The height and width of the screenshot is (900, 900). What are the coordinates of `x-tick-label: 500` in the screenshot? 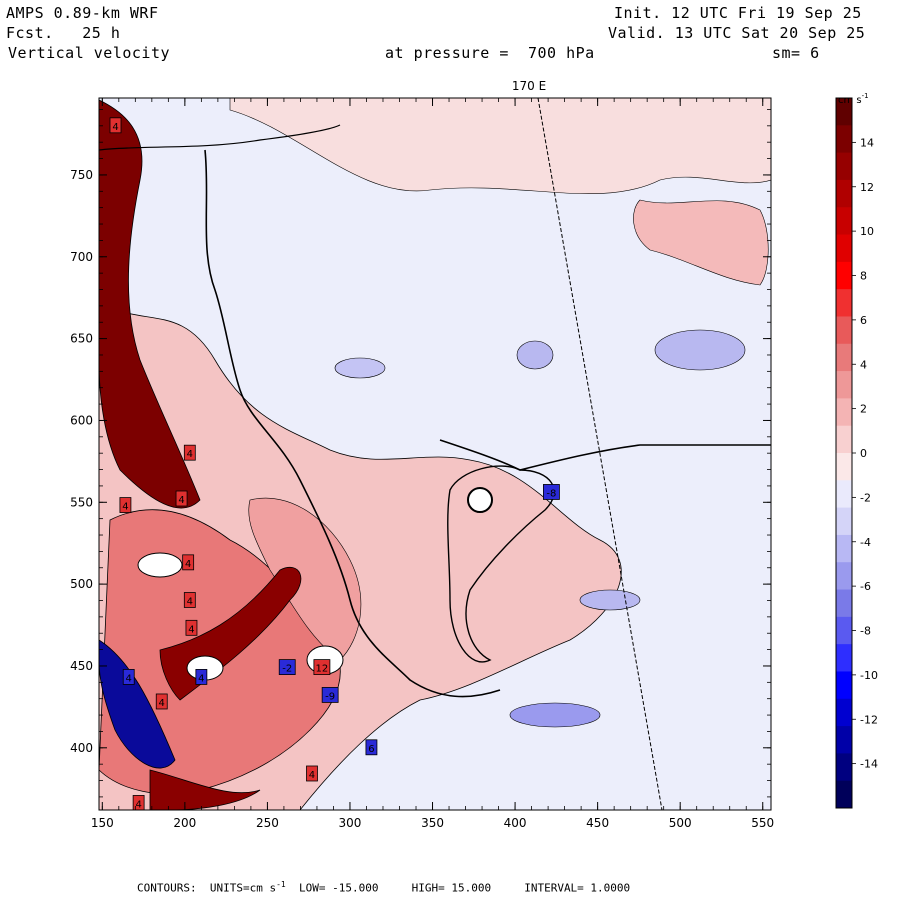 It's located at (680, 823).